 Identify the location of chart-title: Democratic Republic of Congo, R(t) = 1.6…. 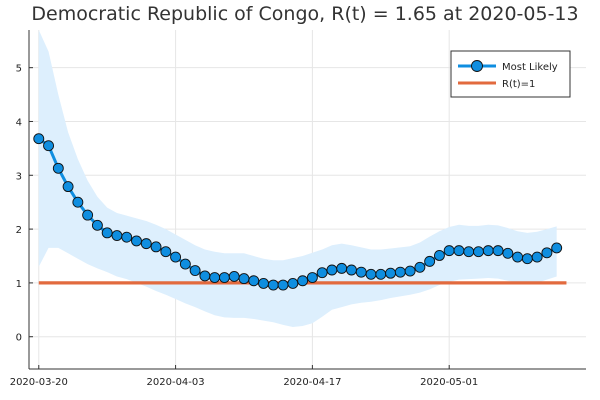
(304, 14).